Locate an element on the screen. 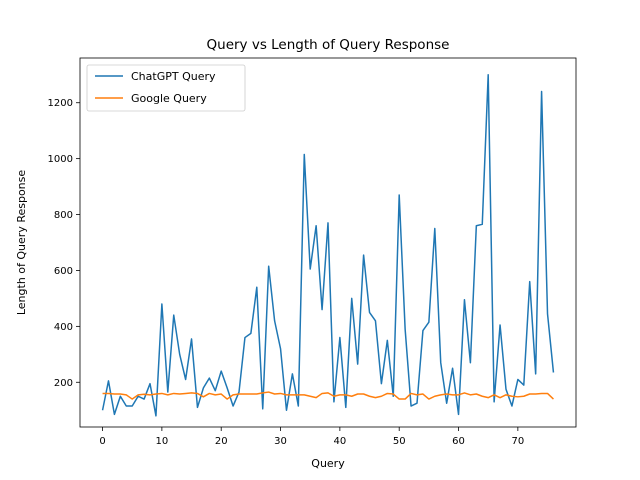  y-tick-label: 400 is located at coordinates (63, 327).